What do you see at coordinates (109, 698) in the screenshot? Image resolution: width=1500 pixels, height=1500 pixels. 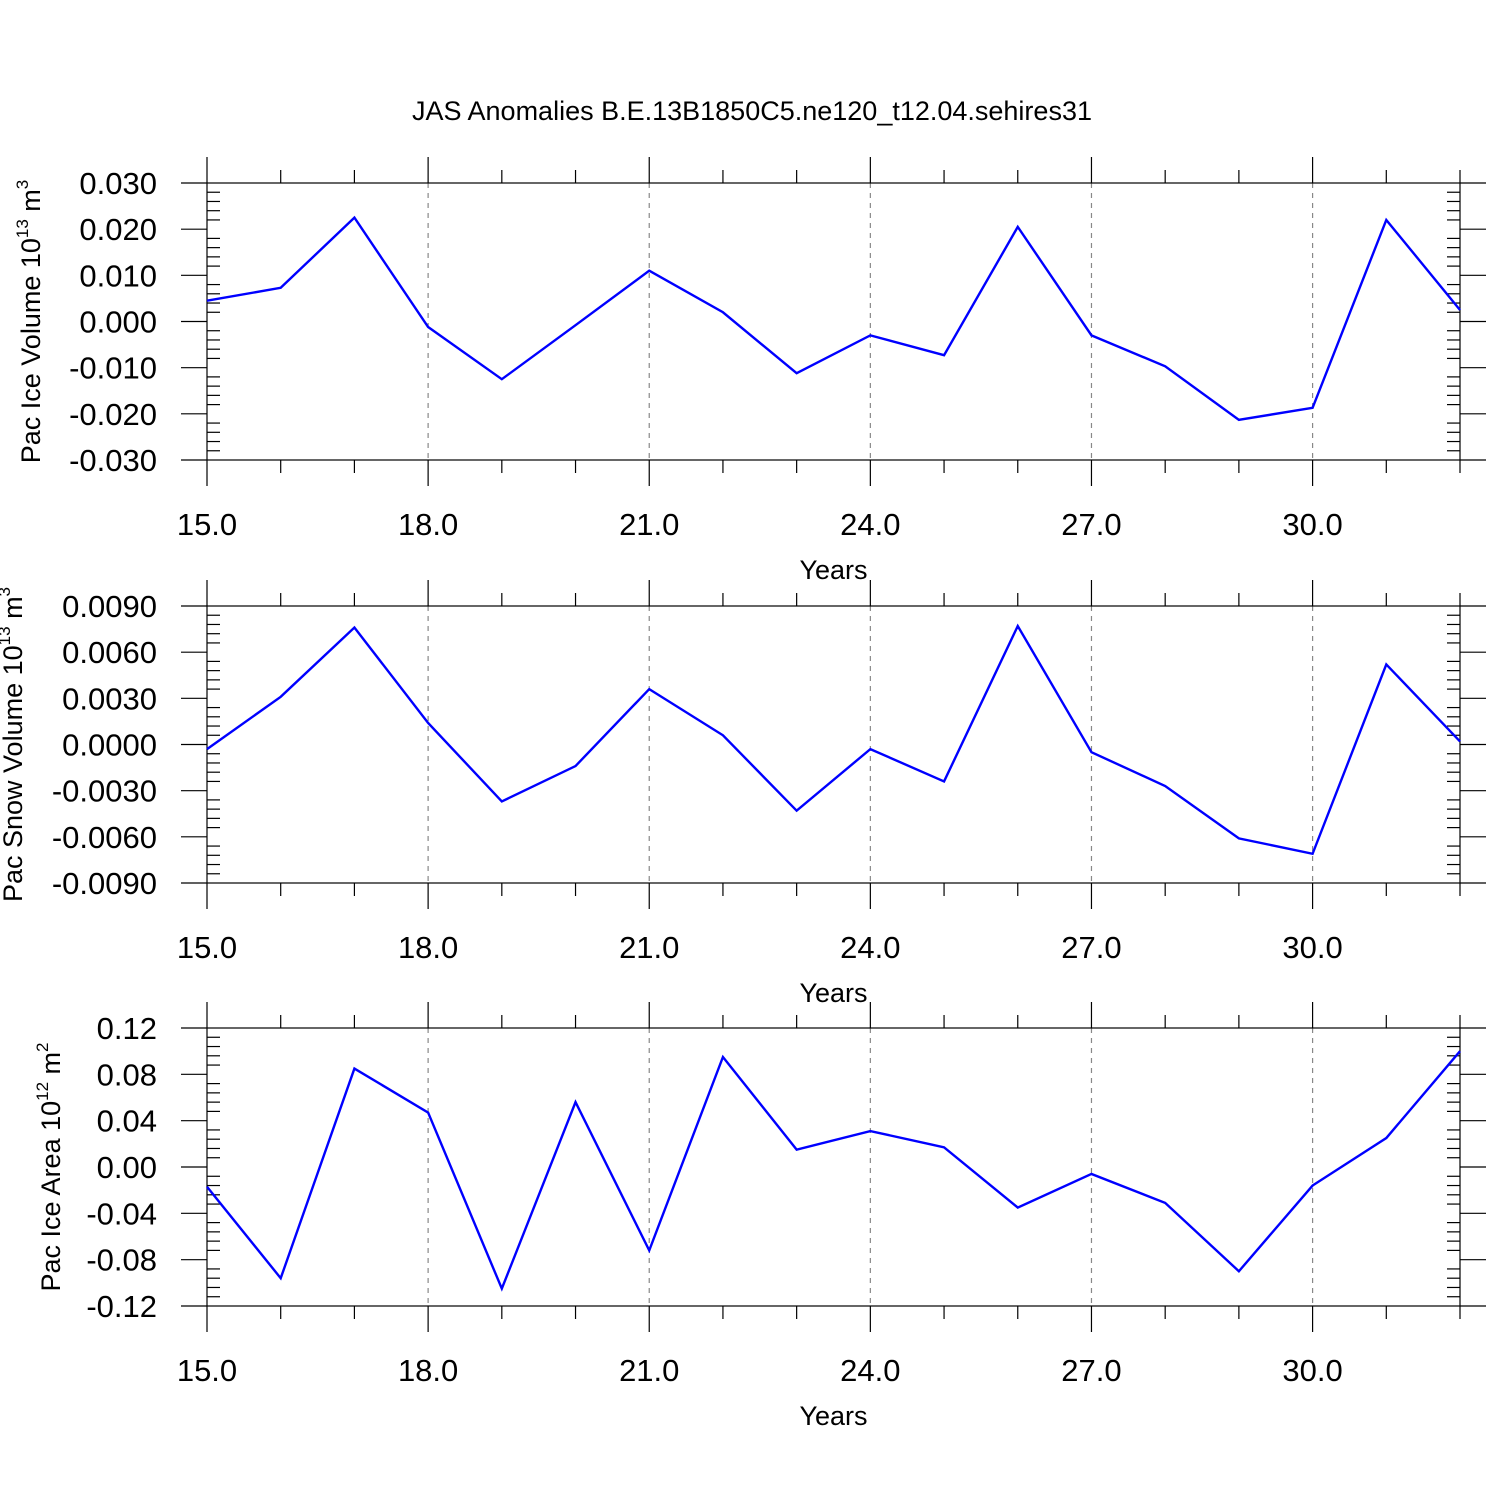 I see `y-tick-label: 0.0030` at bounding box center [109, 698].